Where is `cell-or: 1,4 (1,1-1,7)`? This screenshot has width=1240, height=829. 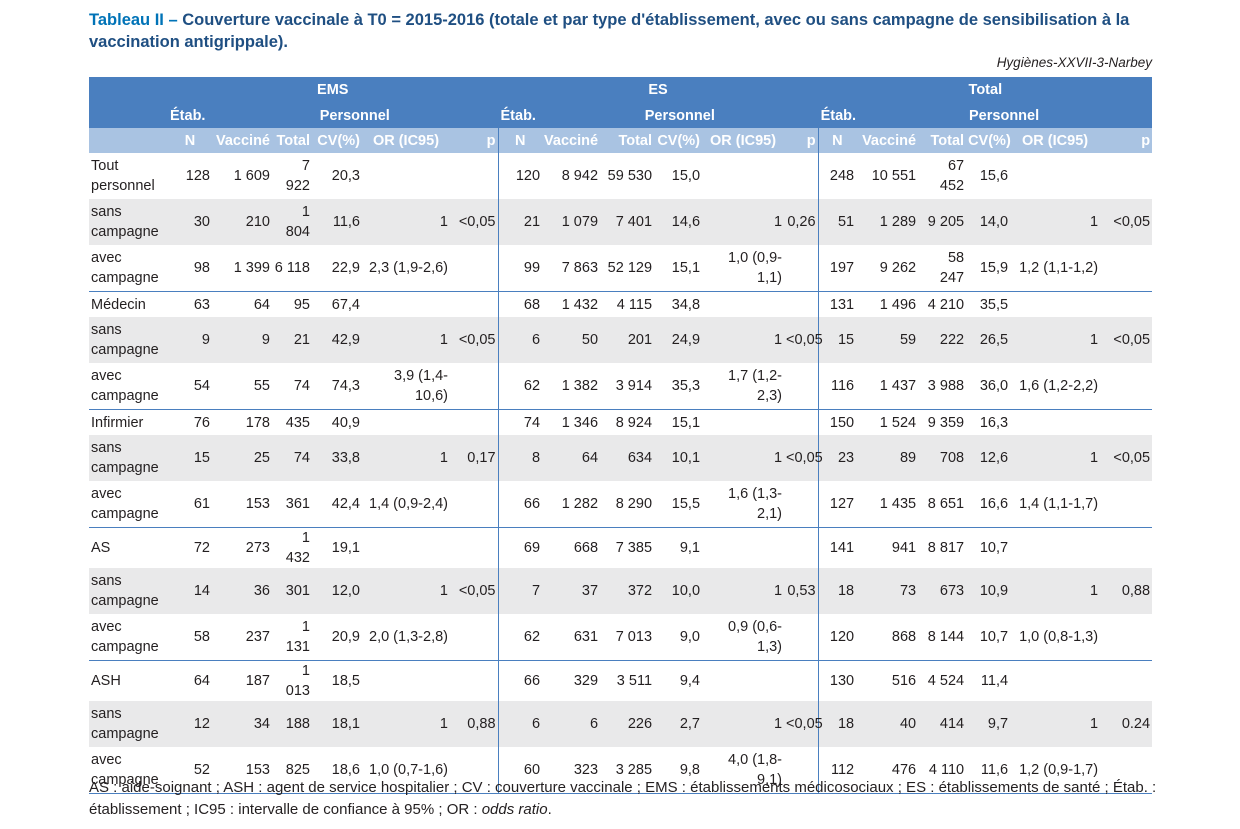 cell-or: 1,4 (1,1-1,7) is located at coordinates (1055, 504).